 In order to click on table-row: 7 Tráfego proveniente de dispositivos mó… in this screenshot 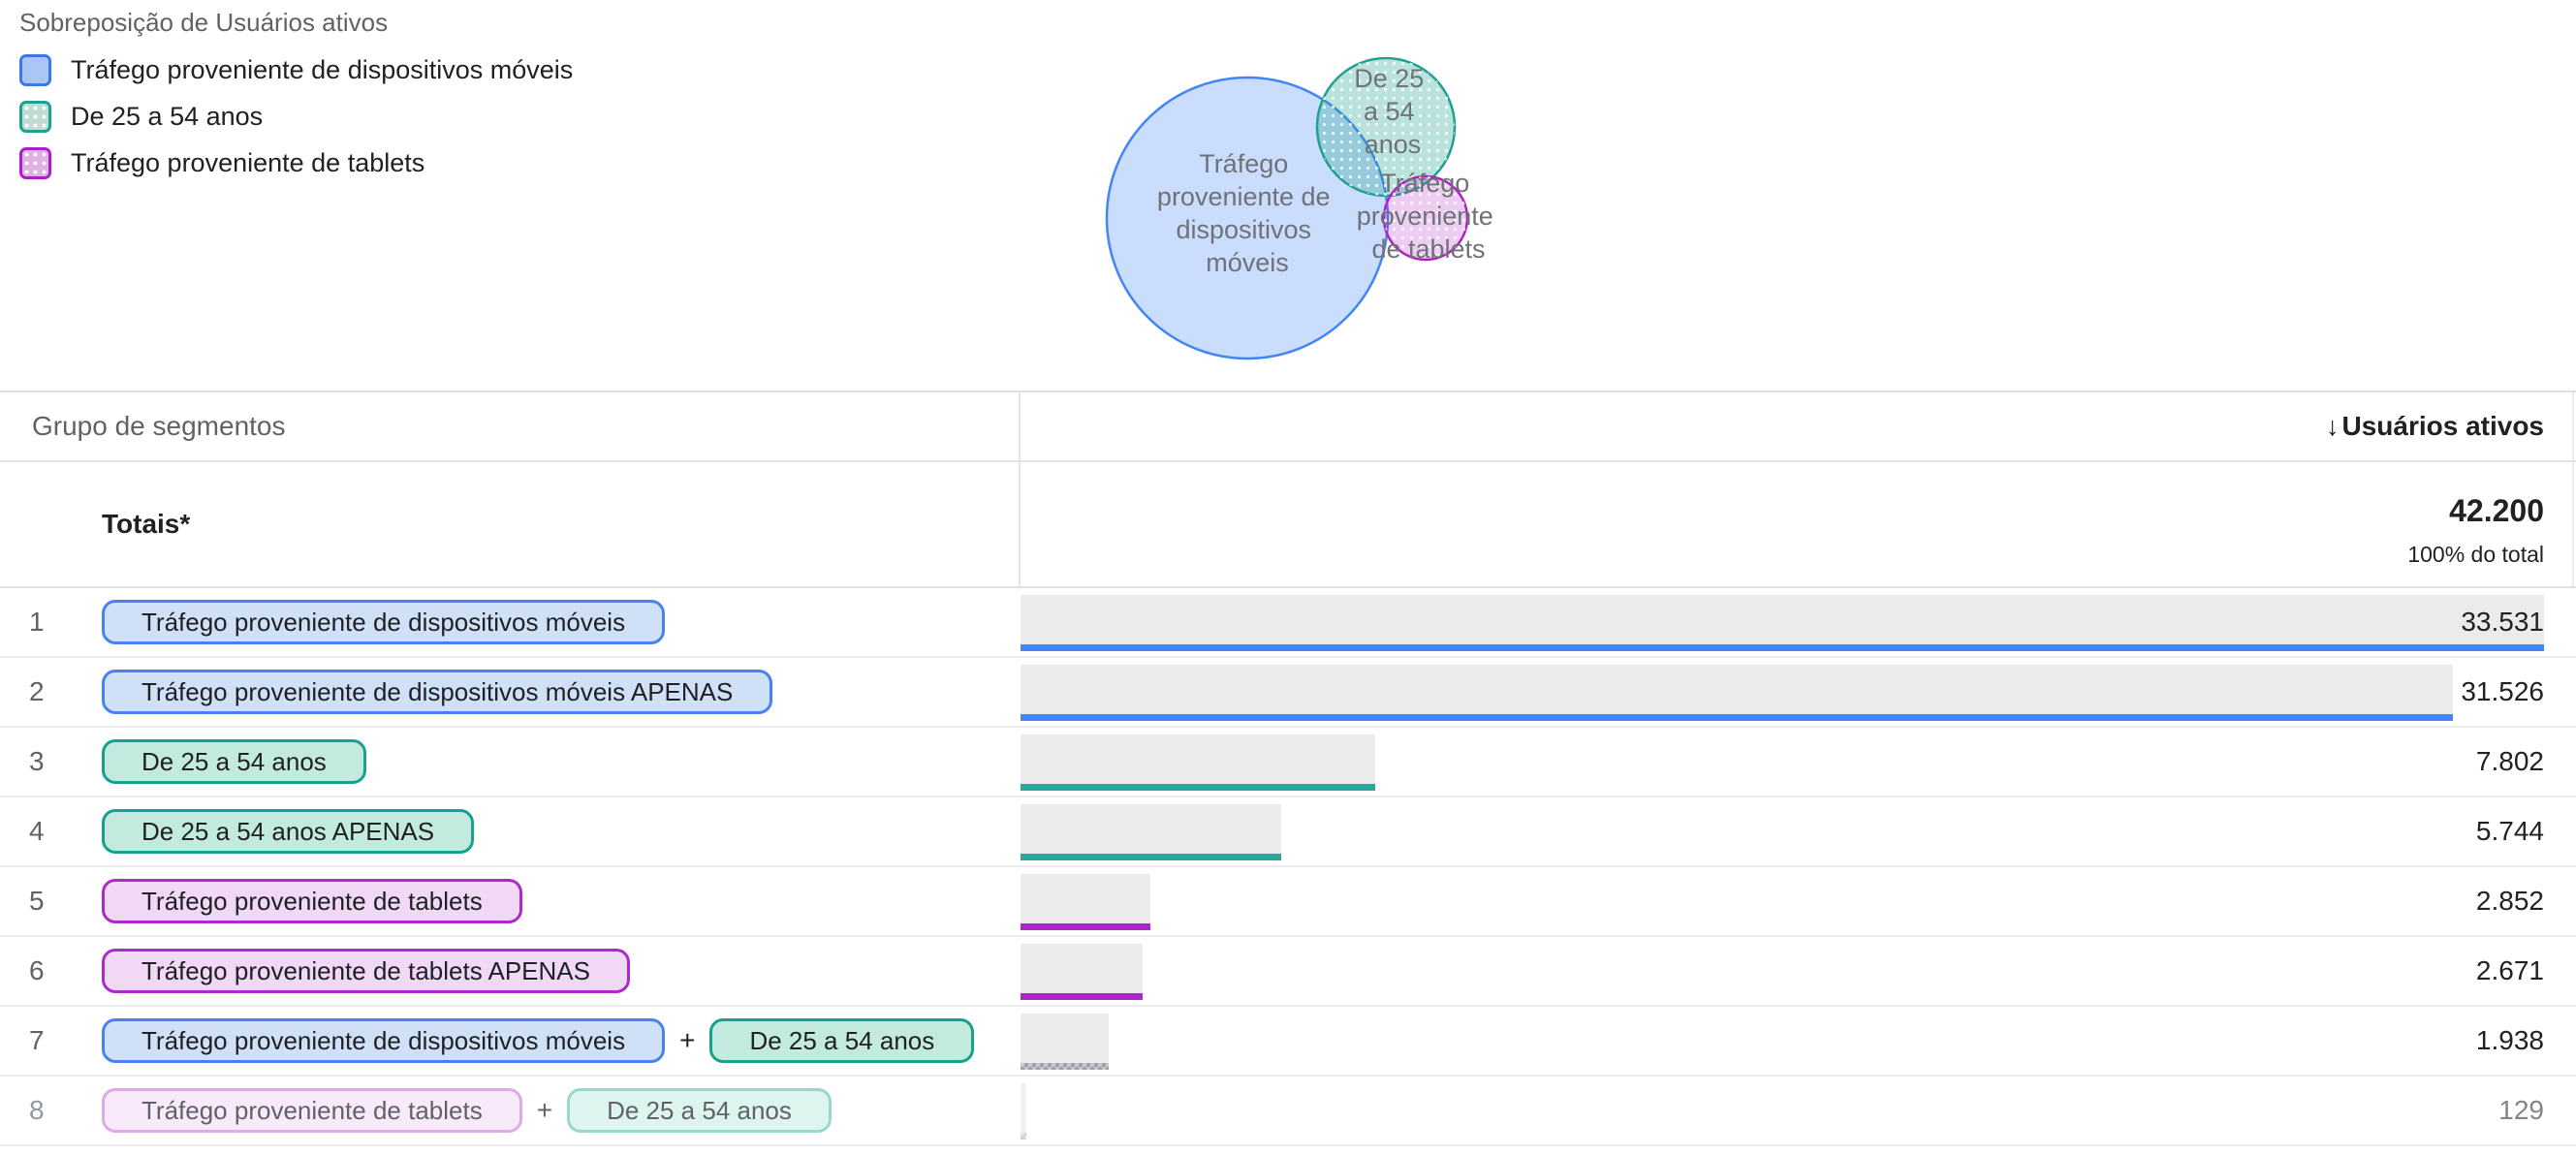, I will do `click(1288, 1042)`.